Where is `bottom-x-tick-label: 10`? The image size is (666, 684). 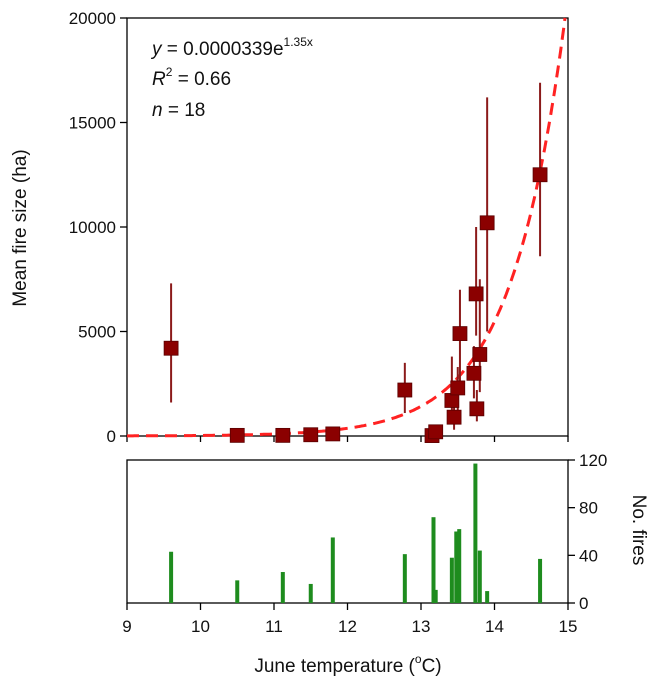 bottom-x-tick-label: 10 is located at coordinates (200, 626).